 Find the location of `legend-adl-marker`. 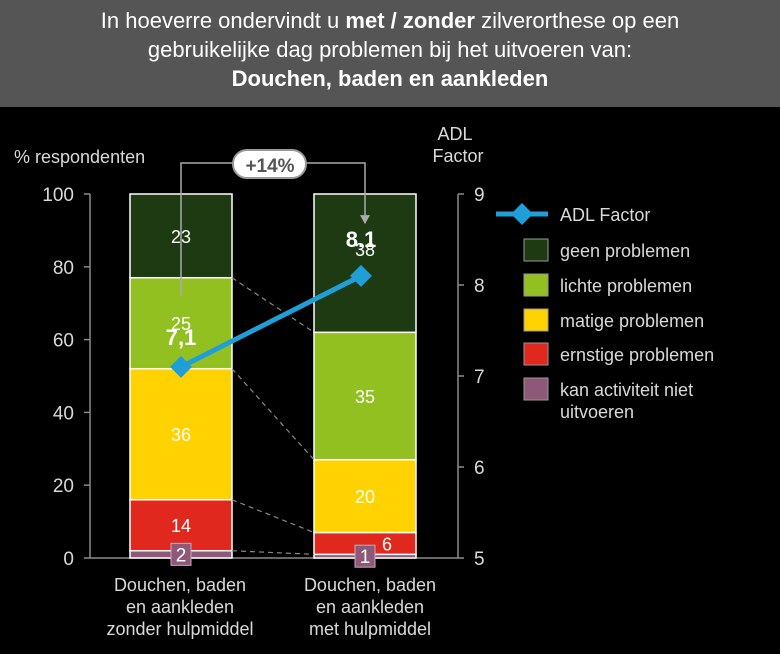

legend-adl-marker is located at coordinates (522, 214).